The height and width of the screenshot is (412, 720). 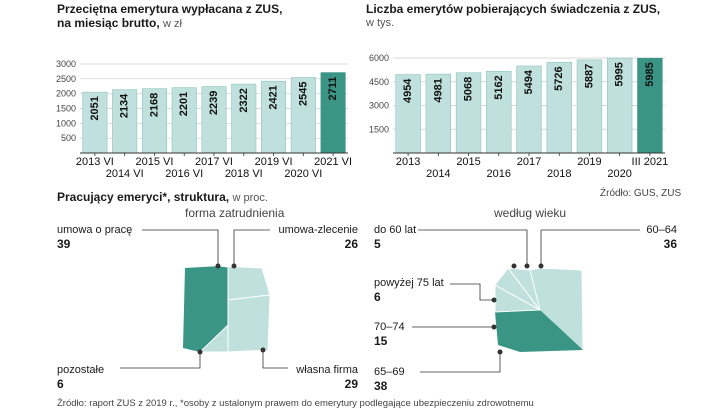 I want to click on pie2-label-70-74: 70–74 15, so click(x=389, y=334).